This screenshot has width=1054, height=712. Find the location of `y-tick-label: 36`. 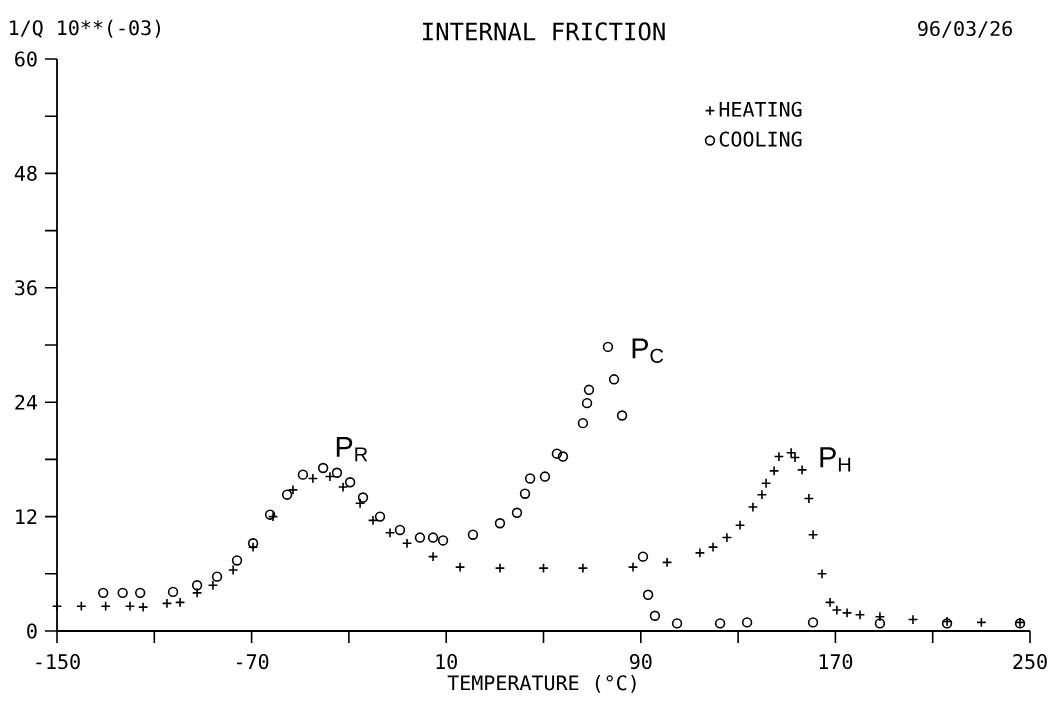

y-tick-label: 36 is located at coordinates (26, 288).